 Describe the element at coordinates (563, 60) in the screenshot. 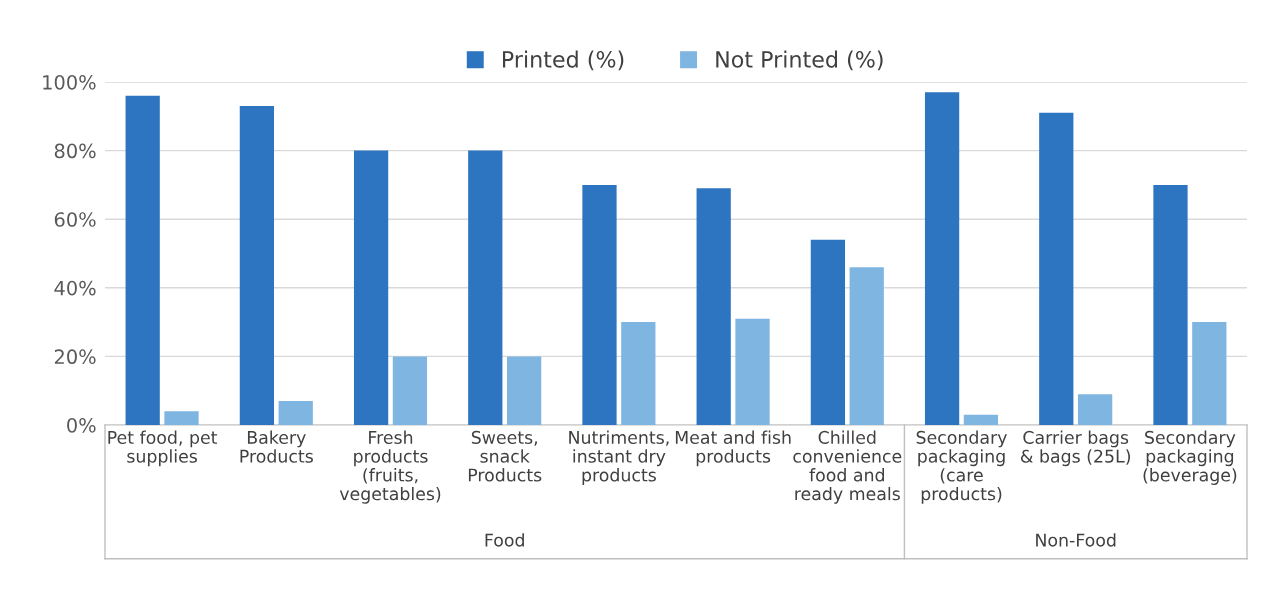

I see `legend-label: Printed (%)` at that location.